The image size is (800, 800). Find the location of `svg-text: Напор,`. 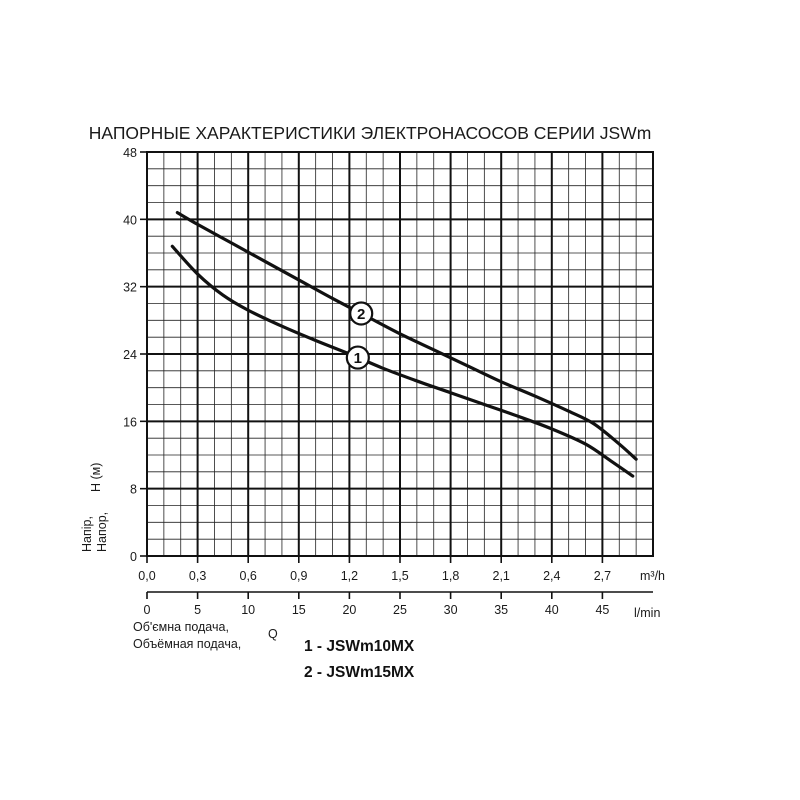

svg-text: Напор, is located at coordinates (102, 532).